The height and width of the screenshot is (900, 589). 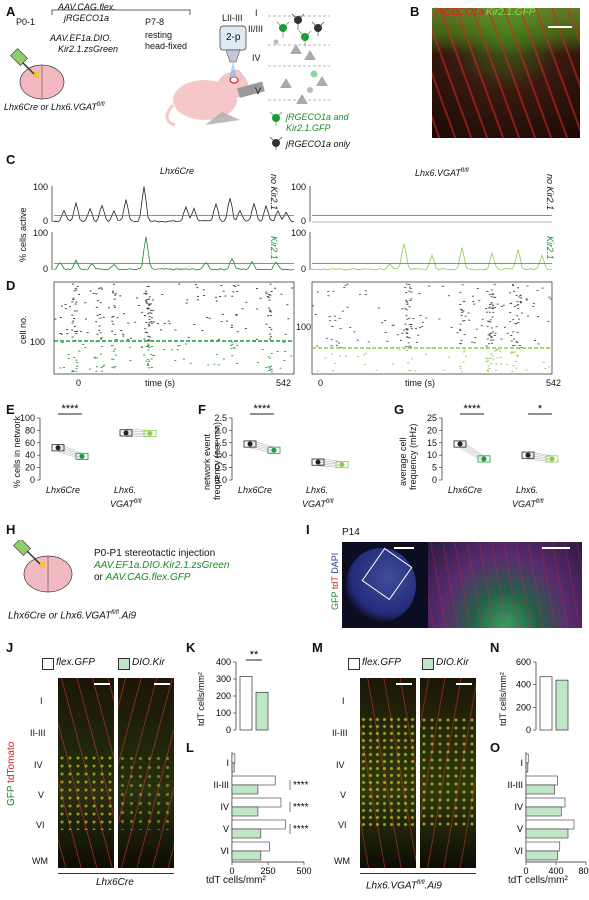 What do you see at coordinates (484, 459) in the screenshot?
I see `g-box-kir` at bounding box center [484, 459].